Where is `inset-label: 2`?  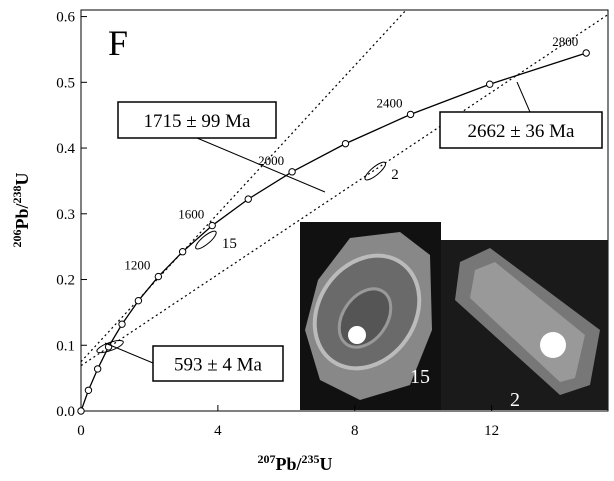
inset-label: 2 is located at coordinates (515, 400).